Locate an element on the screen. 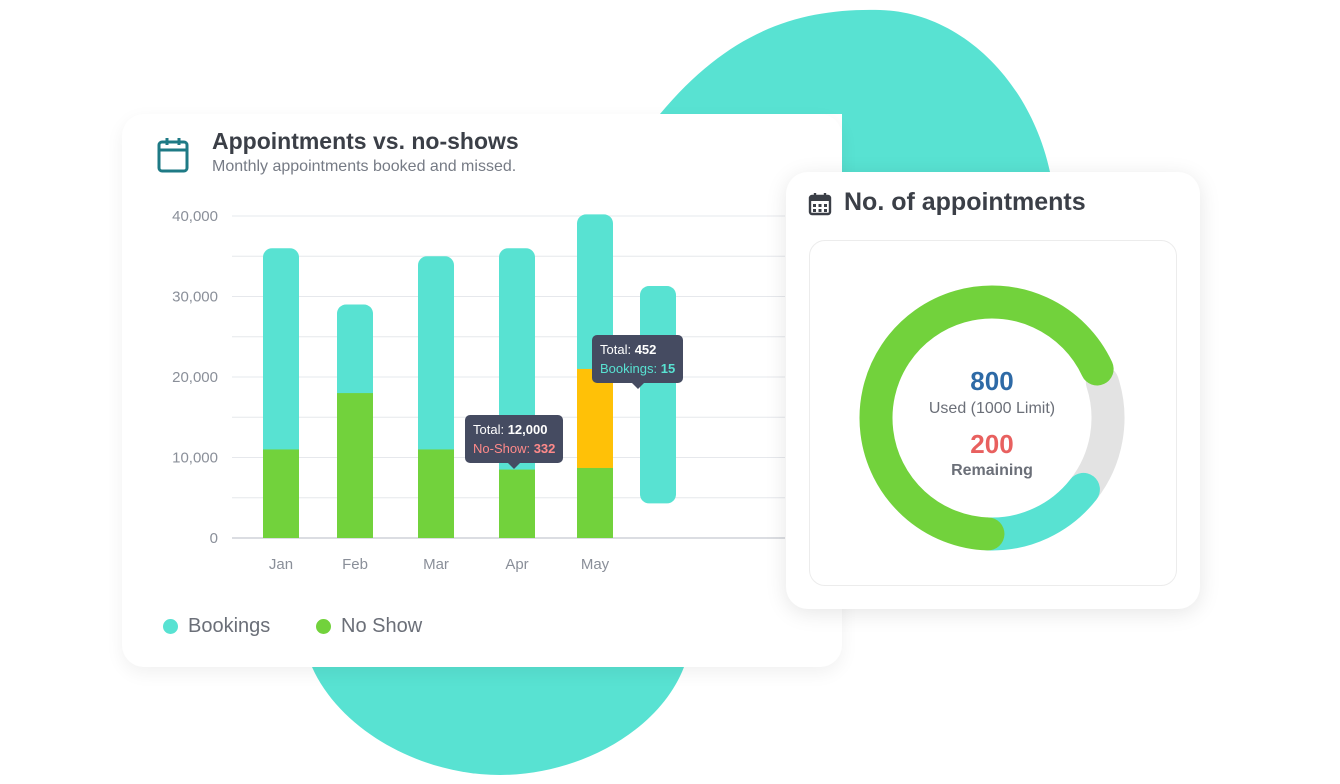 The height and width of the screenshot is (784, 1340). calendar-icon is located at coordinates (173, 155).